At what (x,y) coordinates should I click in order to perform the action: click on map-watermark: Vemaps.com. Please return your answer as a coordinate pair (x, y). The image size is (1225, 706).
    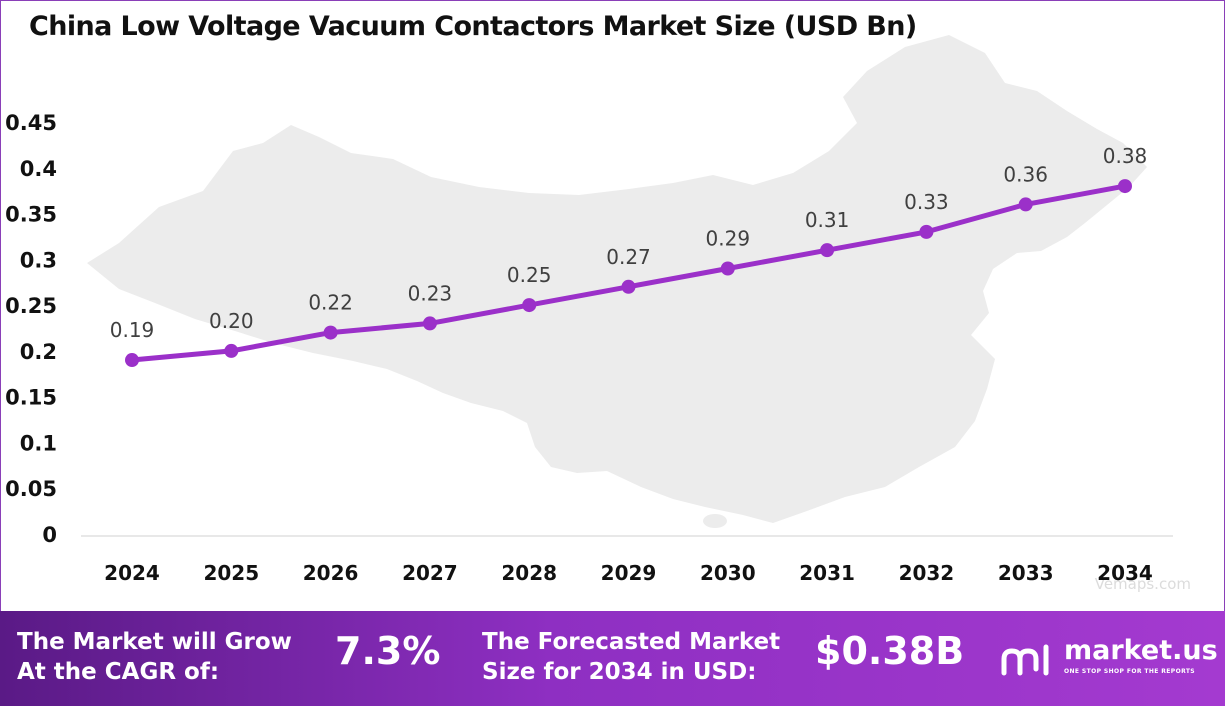
    Looking at the image, I should click on (1143, 584).